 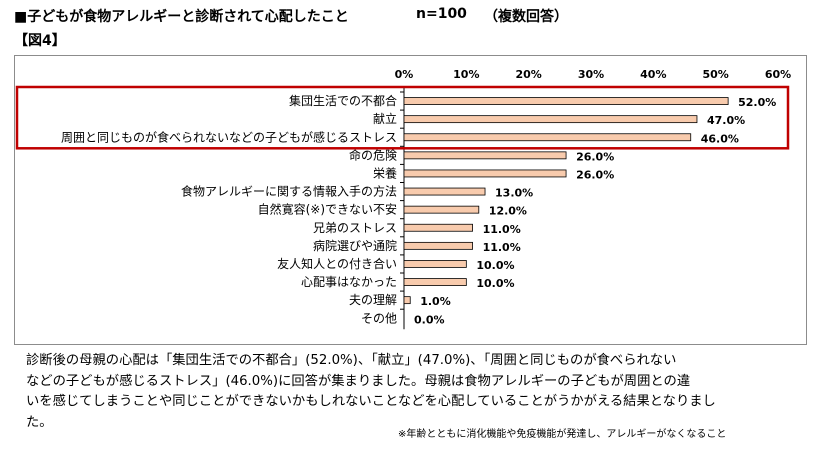 I want to click on data-label: 1.0%, so click(x=435, y=301).